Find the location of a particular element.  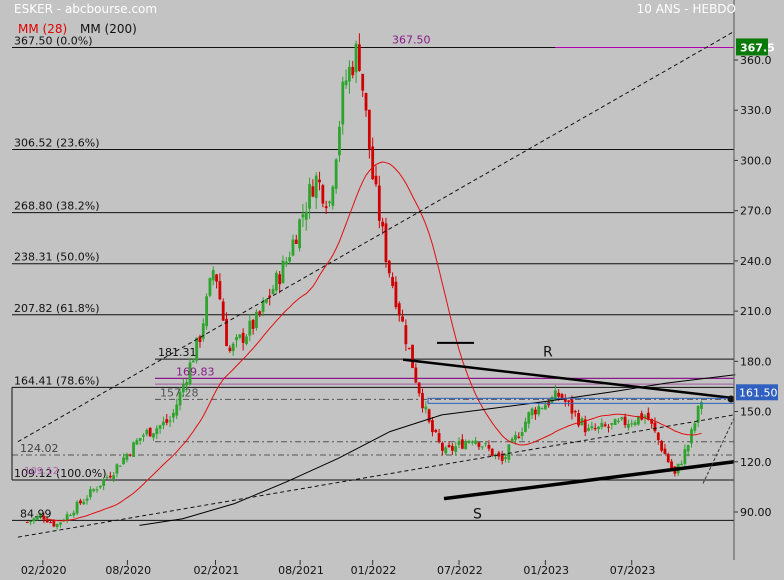

level-label: 84.99 is located at coordinates (36, 513).